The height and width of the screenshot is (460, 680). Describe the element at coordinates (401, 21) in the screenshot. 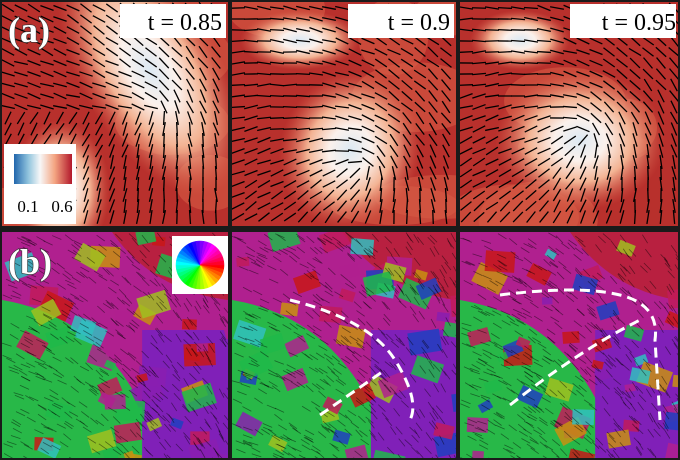

I see `time-box` at that location.